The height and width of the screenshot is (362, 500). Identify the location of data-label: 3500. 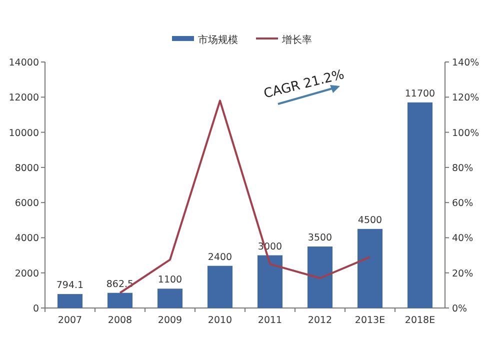
(320, 238).